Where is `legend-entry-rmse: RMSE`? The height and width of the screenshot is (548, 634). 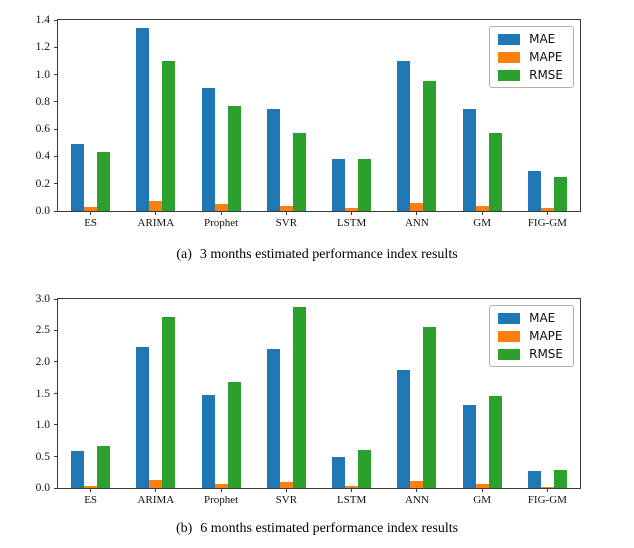
legend-entry-rmse: RMSE is located at coordinates (530, 354).